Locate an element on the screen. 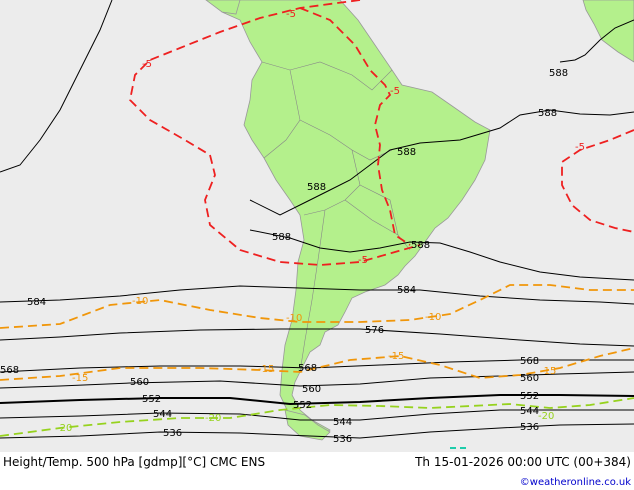 The width and height of the screenshot is (634, 490). isotherm-minus5-atlantic is located at coordinates (597, 181).